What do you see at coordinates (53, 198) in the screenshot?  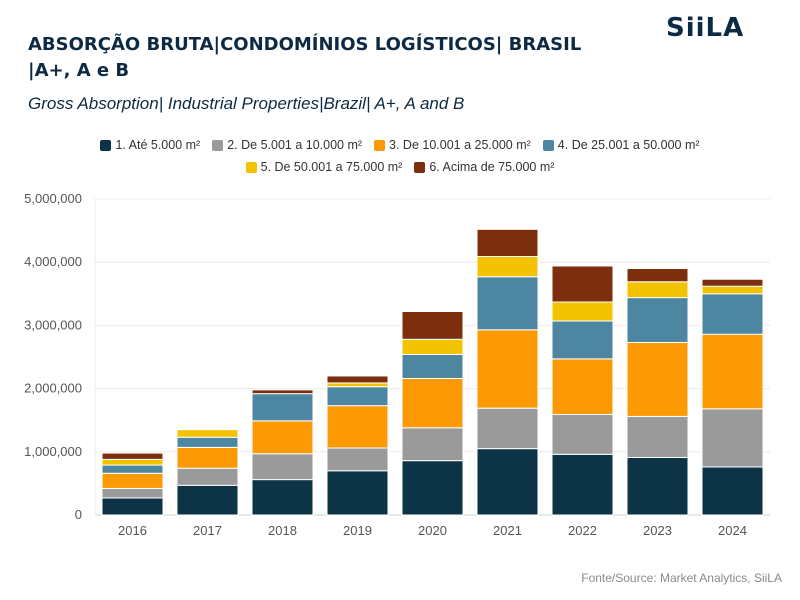 I see `y-tick-label: 5,000,000` at bounding box center [53, 198].